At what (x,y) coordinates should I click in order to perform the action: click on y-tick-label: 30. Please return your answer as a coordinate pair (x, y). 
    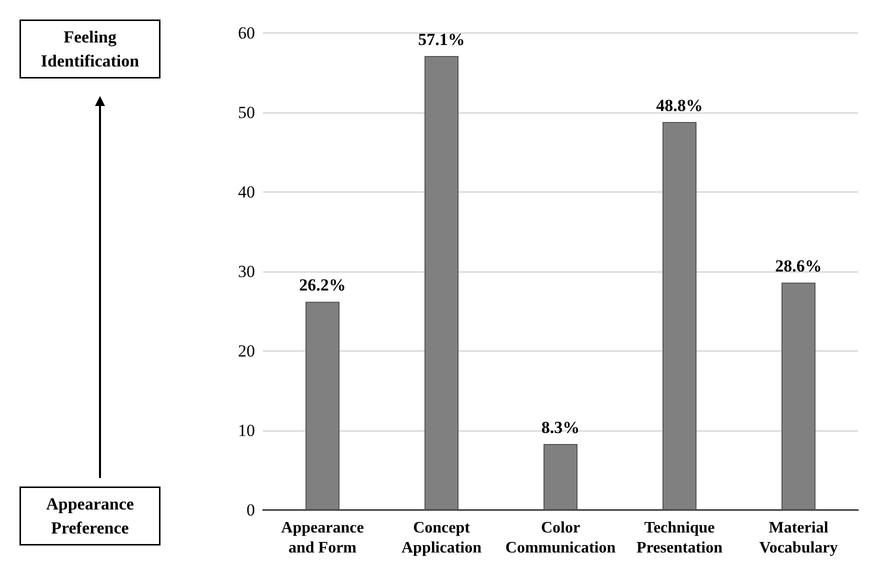
    Looking at the image, I should click on (246, 271).